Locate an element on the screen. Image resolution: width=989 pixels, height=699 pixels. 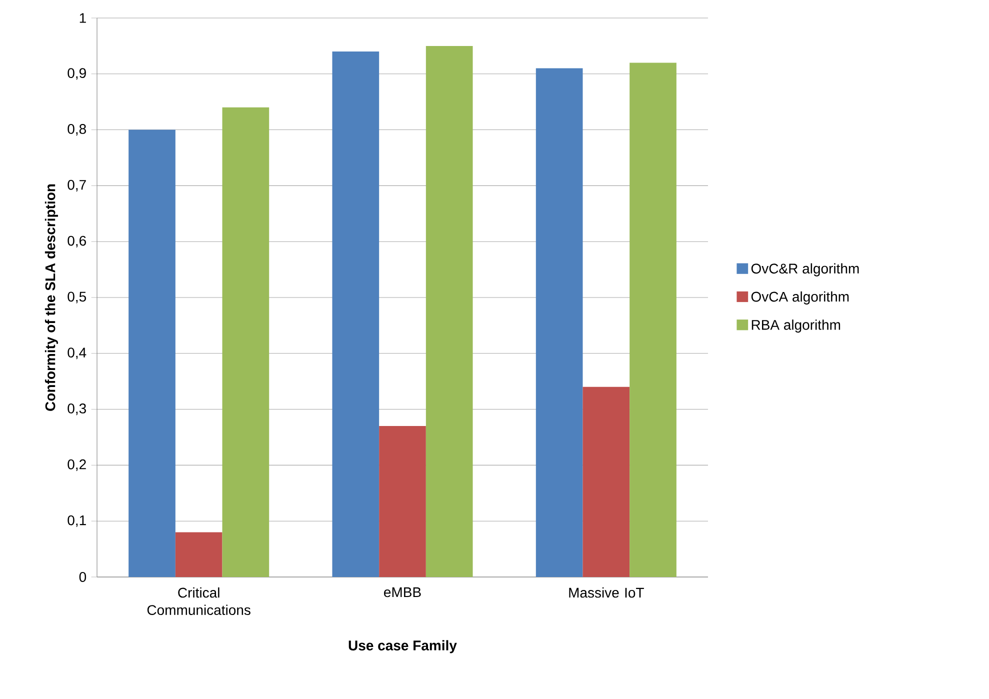
y-tick-label: 0,7 is located at coordinates (77, 186).